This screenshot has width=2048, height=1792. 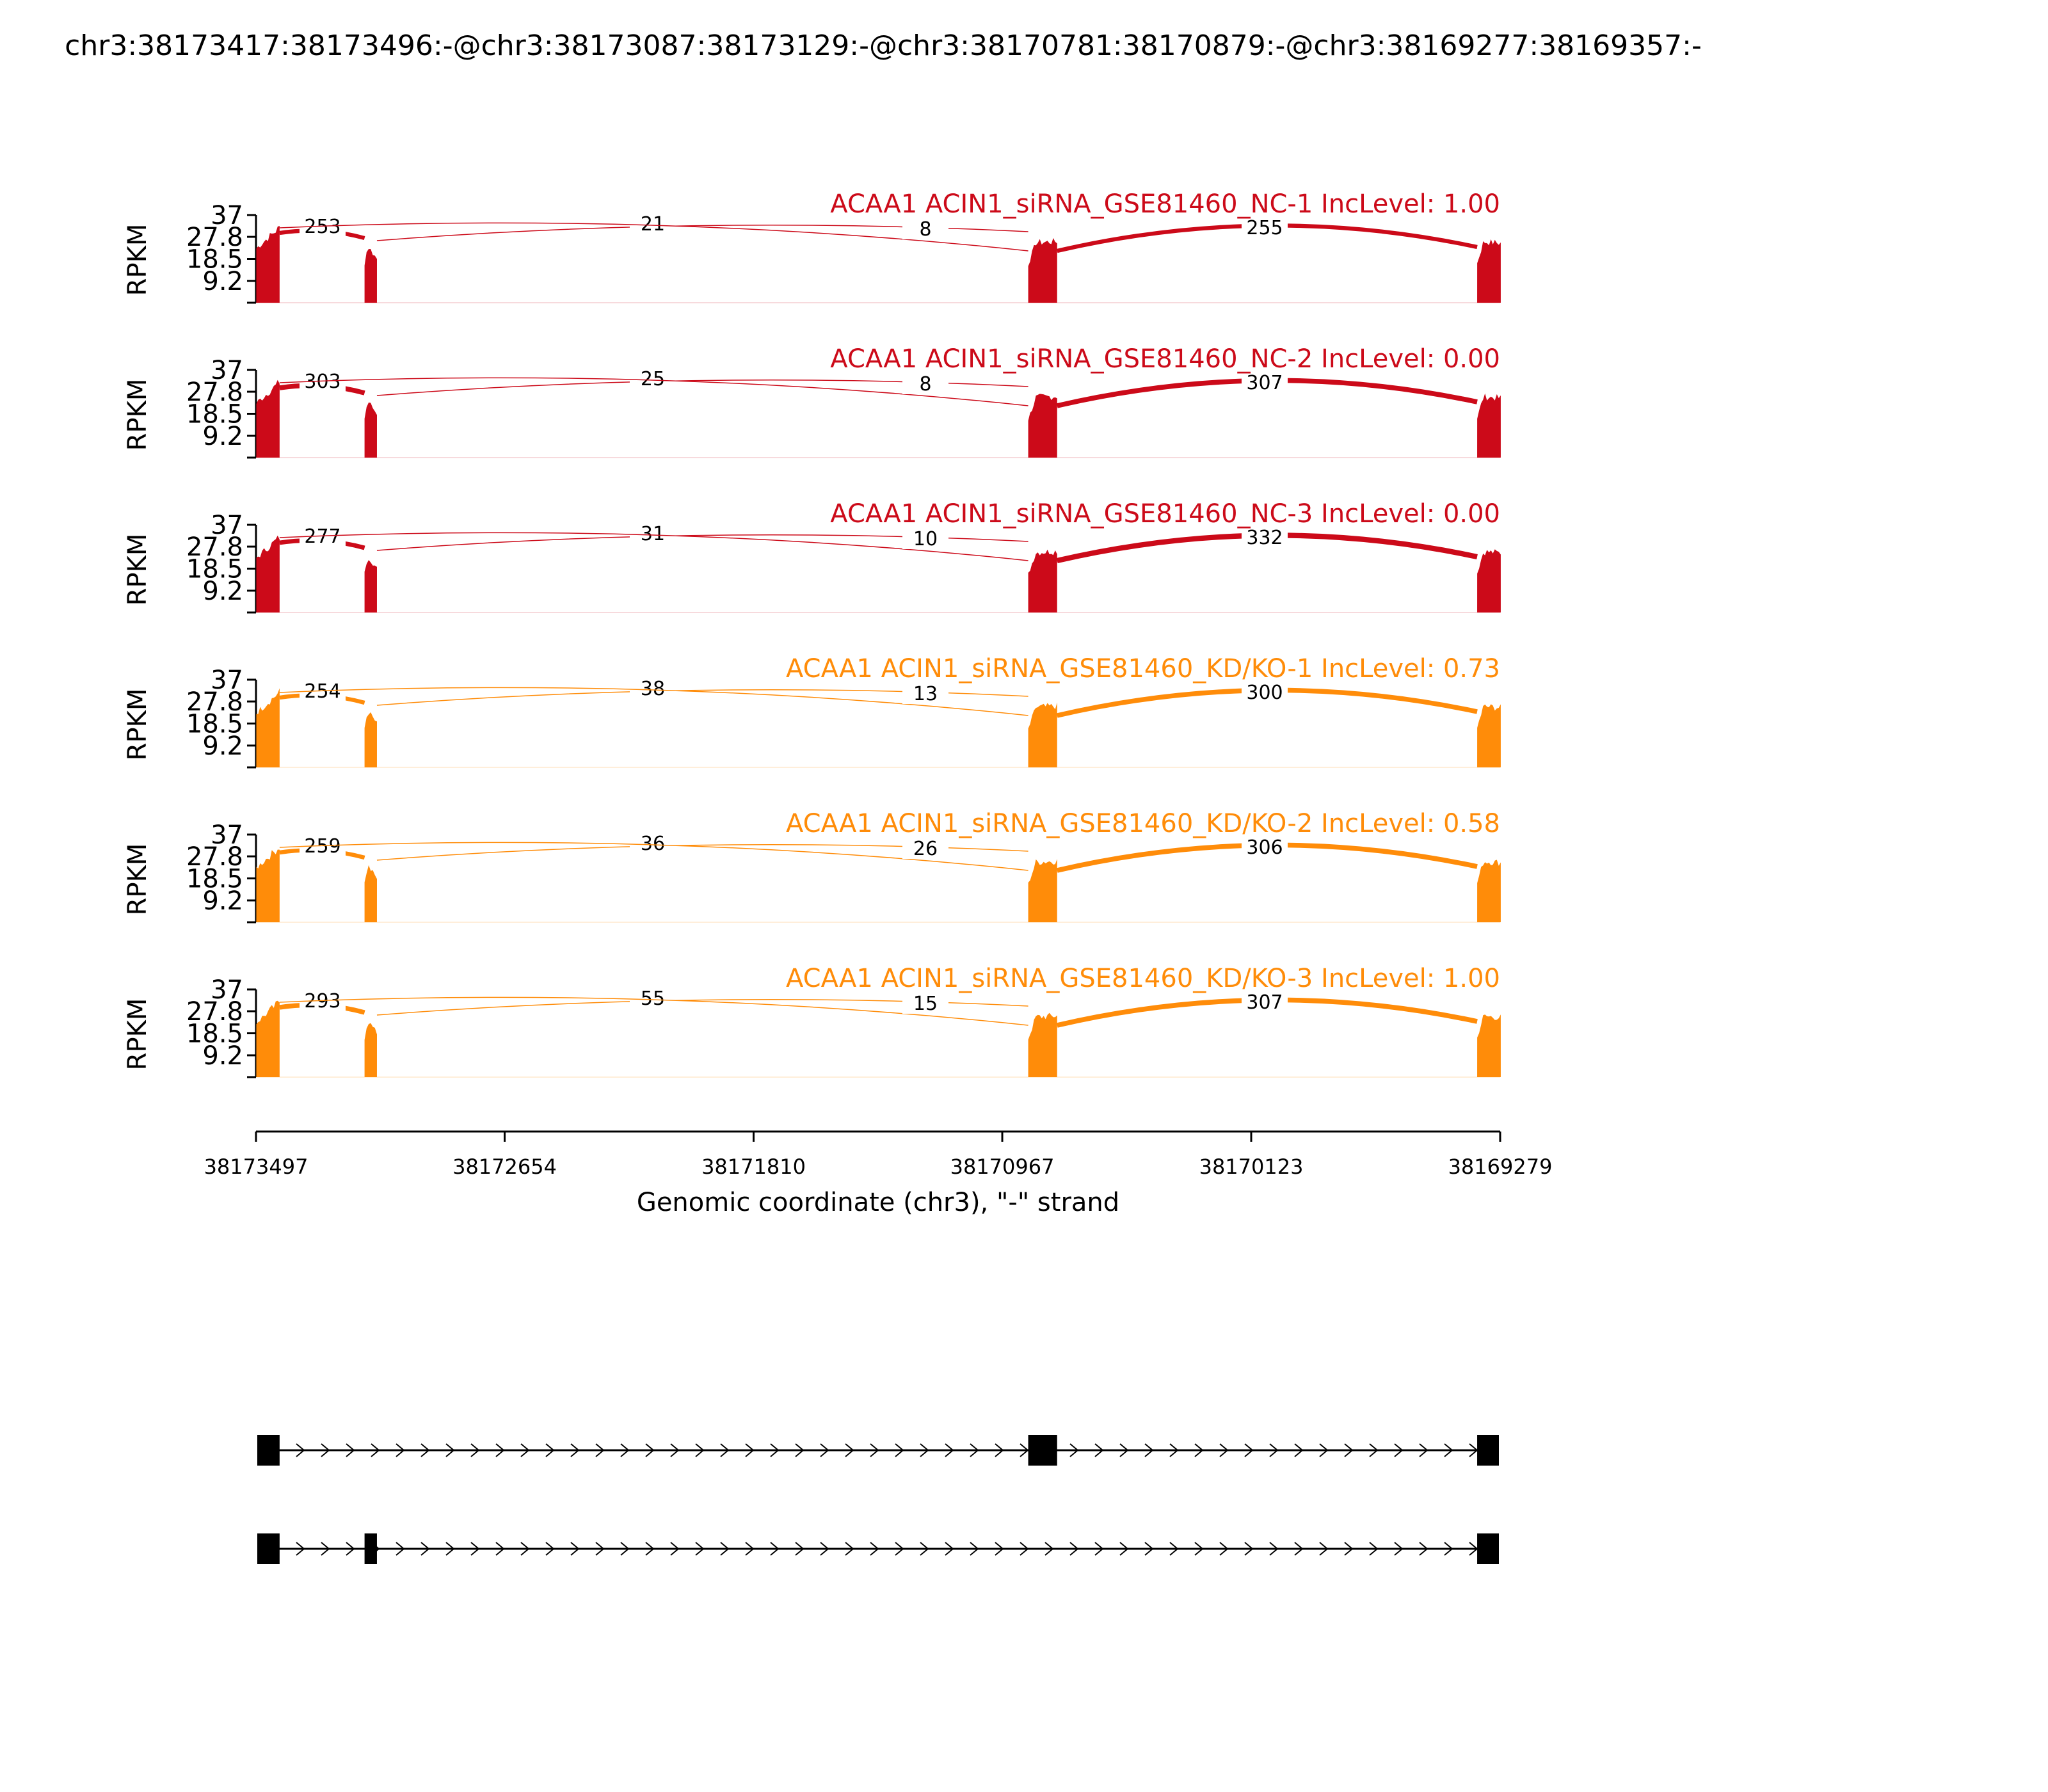 What do you see at coordinates (753, 1167) in the screenshot?
I see `x-tick-label: 38171810` at bounding box center [753, 1167].